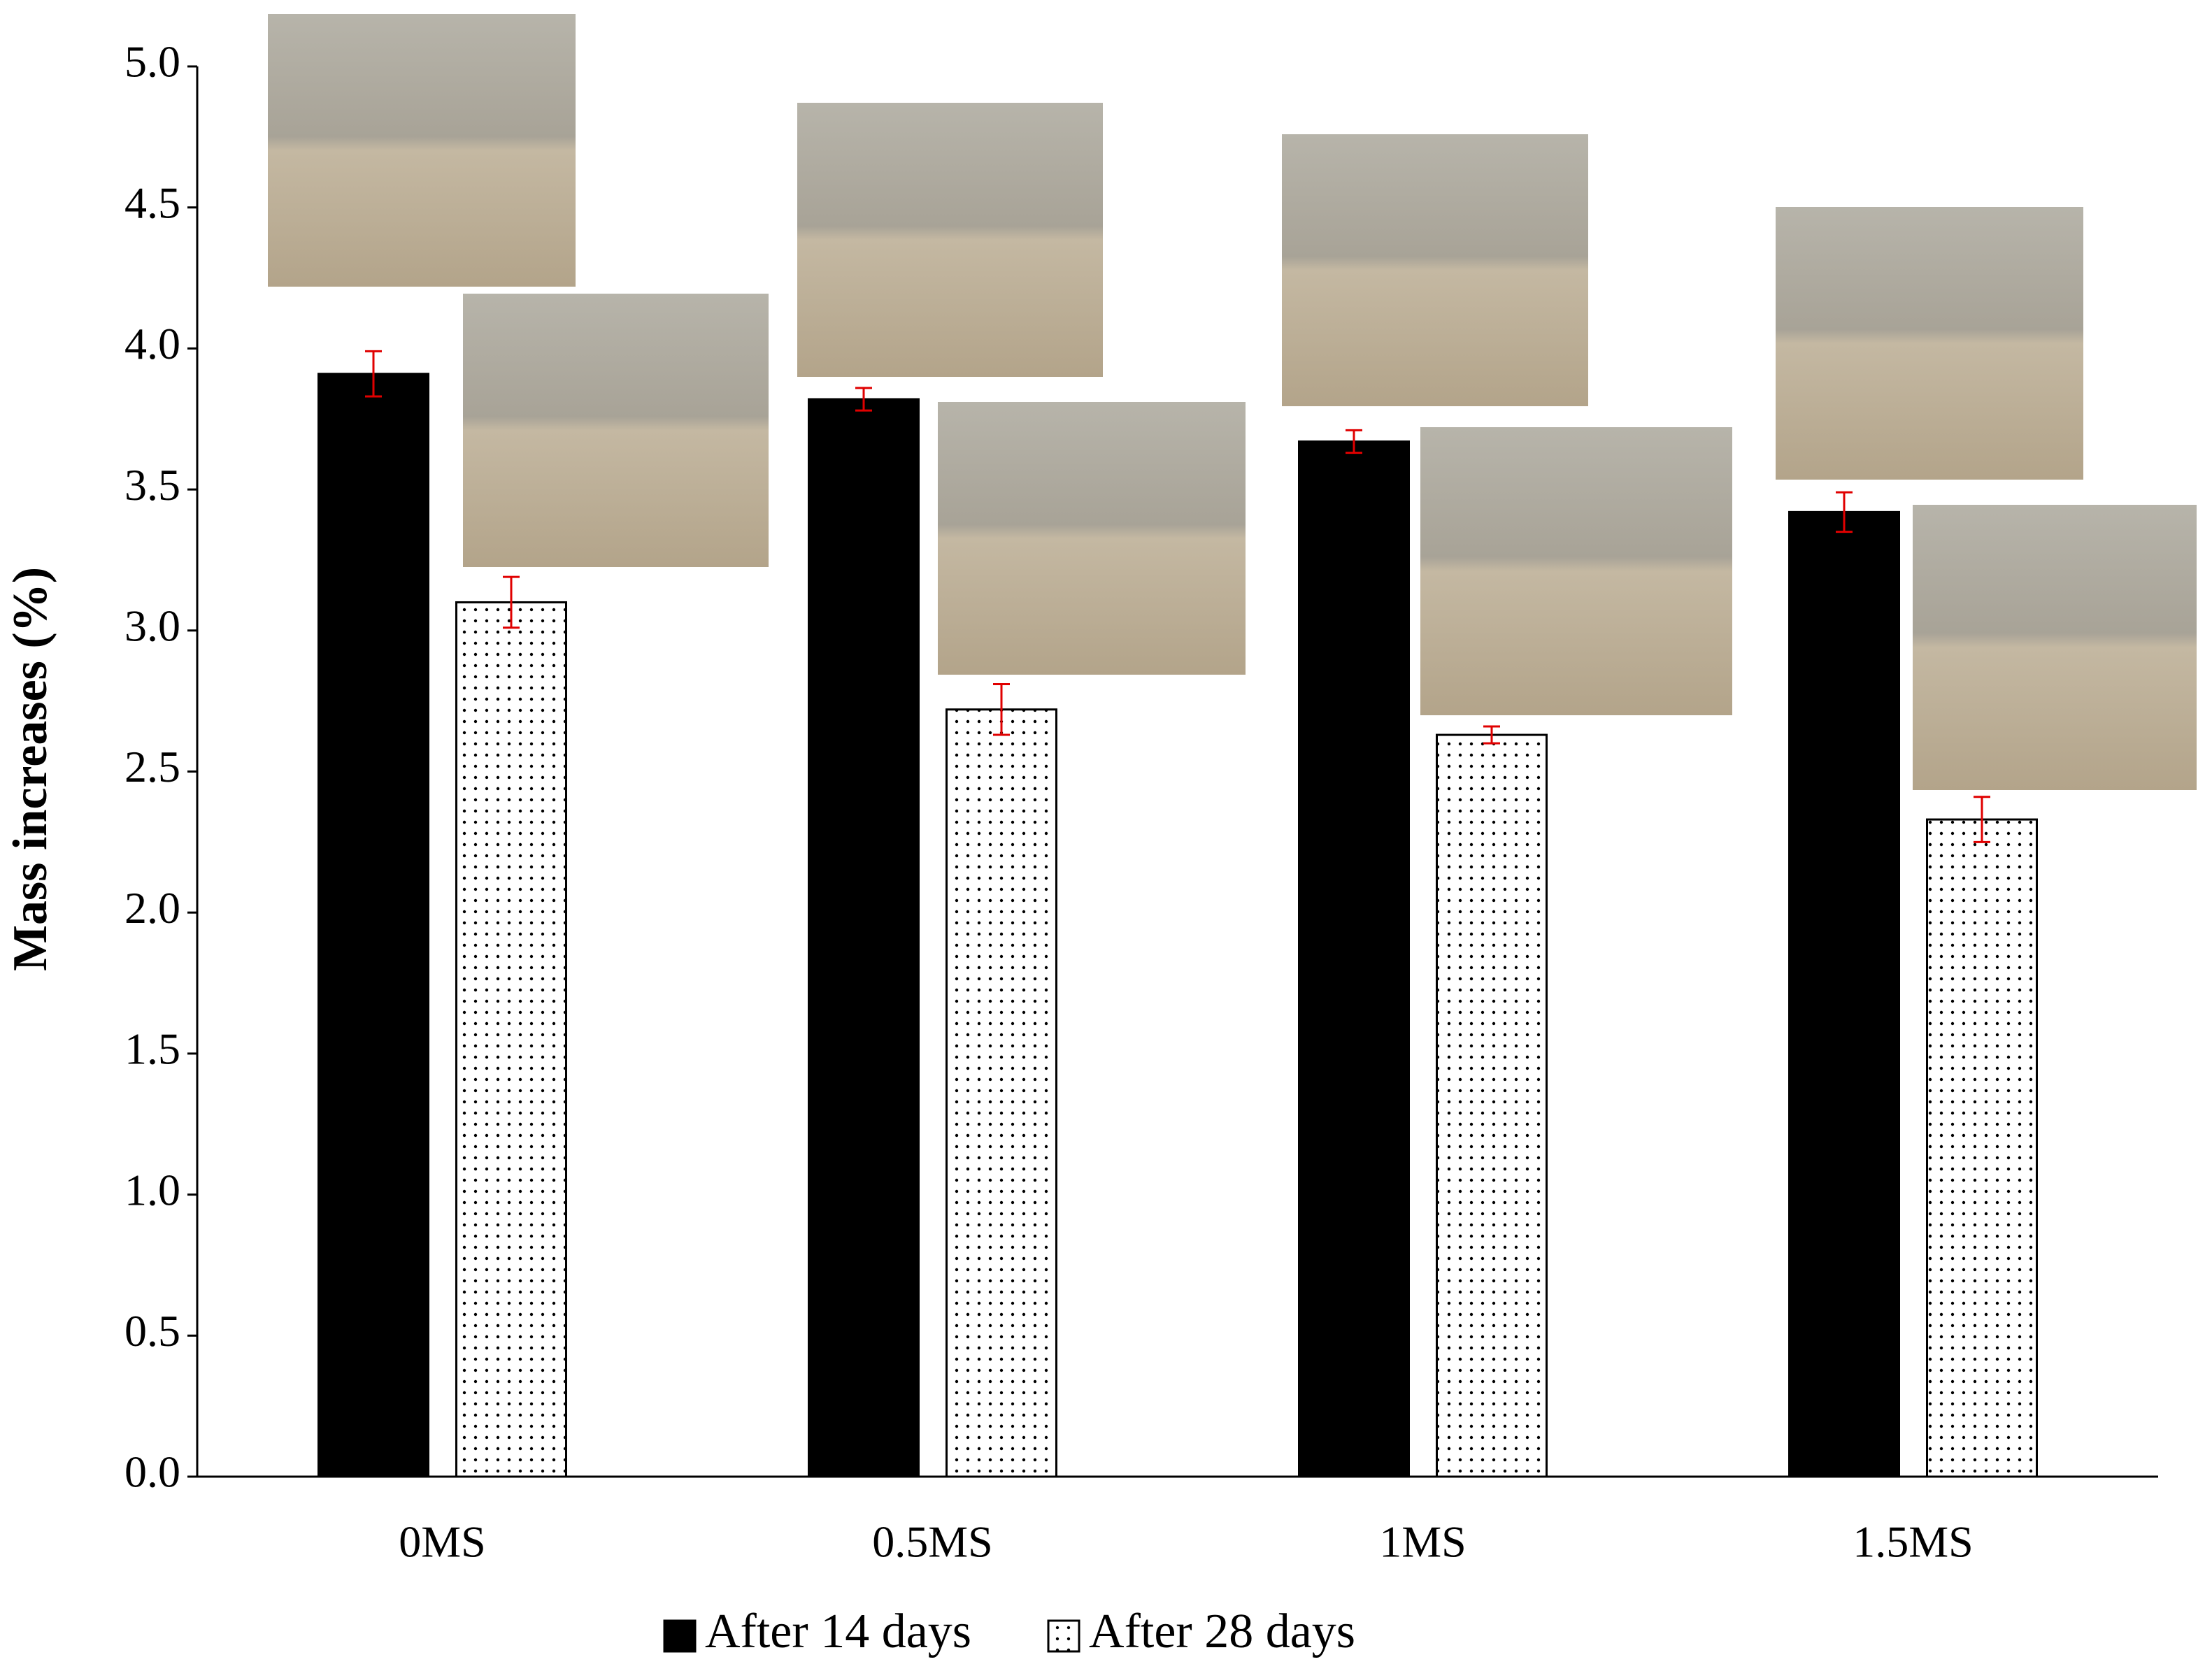  Describe the element at coordinates (152, 62) in the screenshot. I see `y-tick-label: 5.0` at that location.